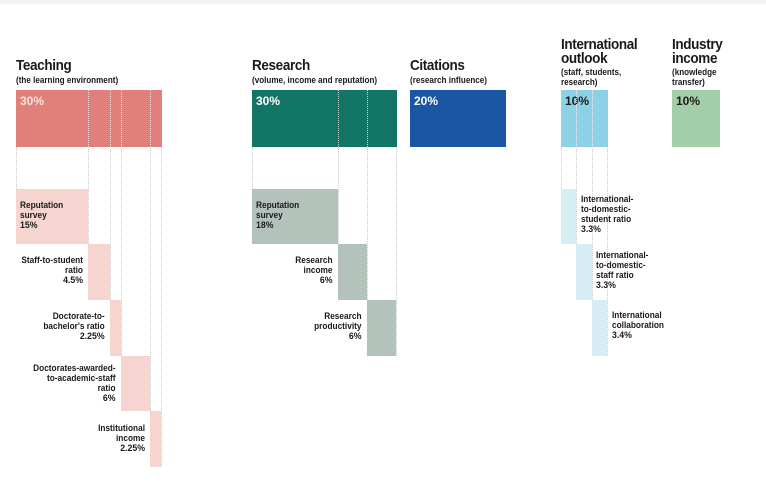 Image resolution: width=766 pixels, height=489 pixels. What do you see at coordinates (599, 51) in the screenshot?
I see `international-title: International outlook` at bounding box center [599, 51].